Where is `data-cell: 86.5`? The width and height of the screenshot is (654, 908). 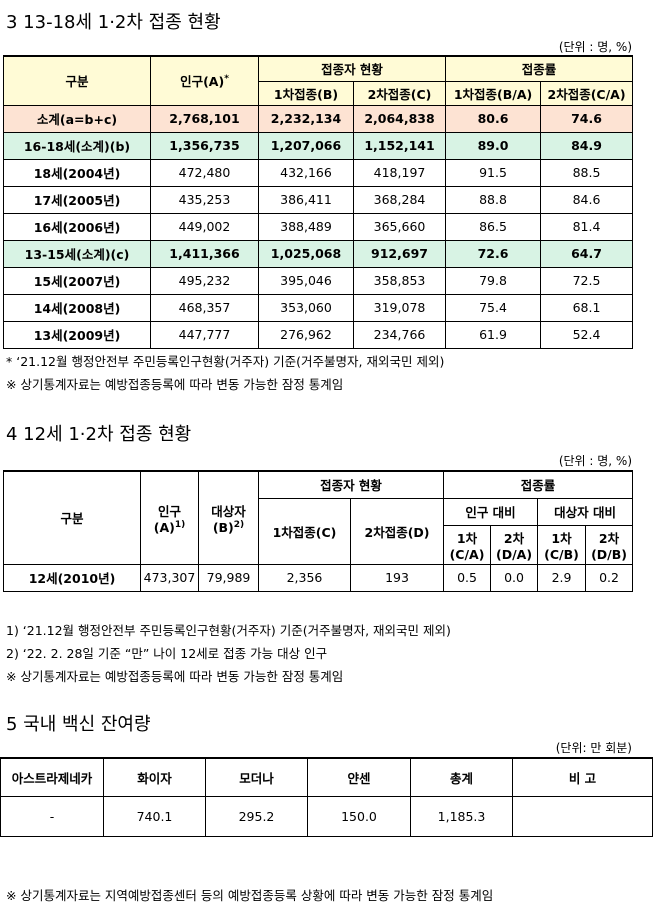
data-cell: 86.5 is located at coordinates (493, 226).